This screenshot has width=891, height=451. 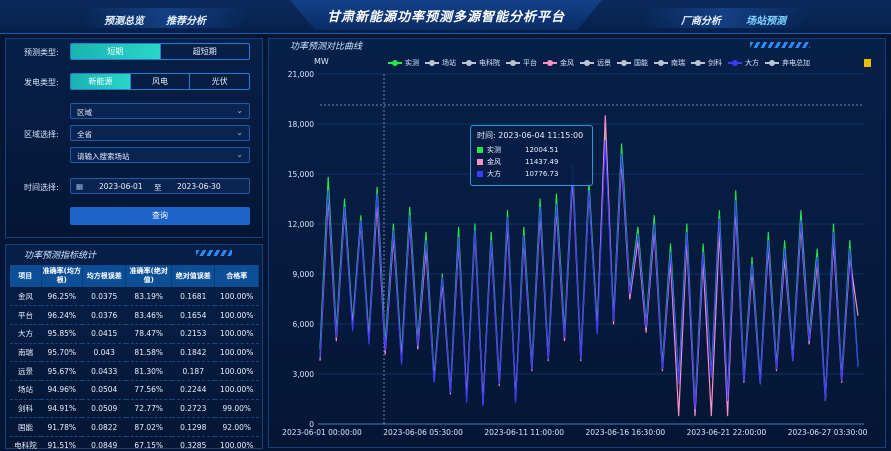 What do you see at coordinates (701, 21) in the screenshot?
I see `tab-vendor: 厂商分析` at bounding box center [701, 21].